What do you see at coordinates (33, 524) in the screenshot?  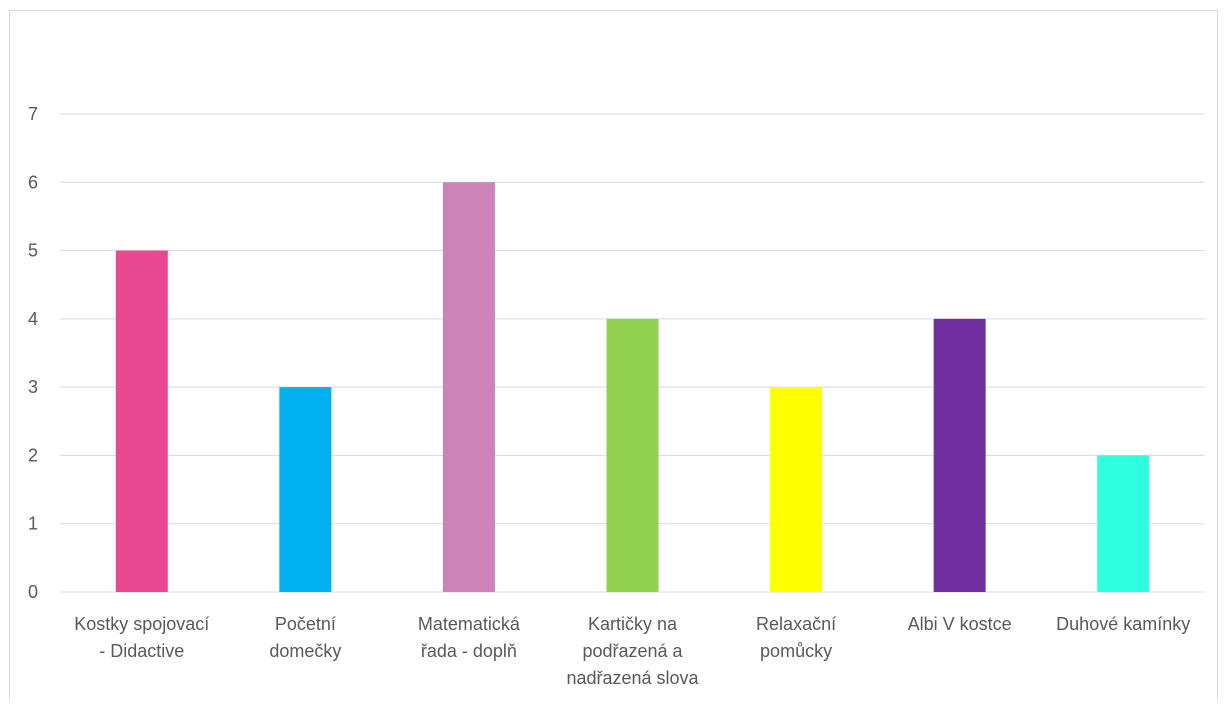 I see `y-tick-label: 1` at bounding box center [33, 524].